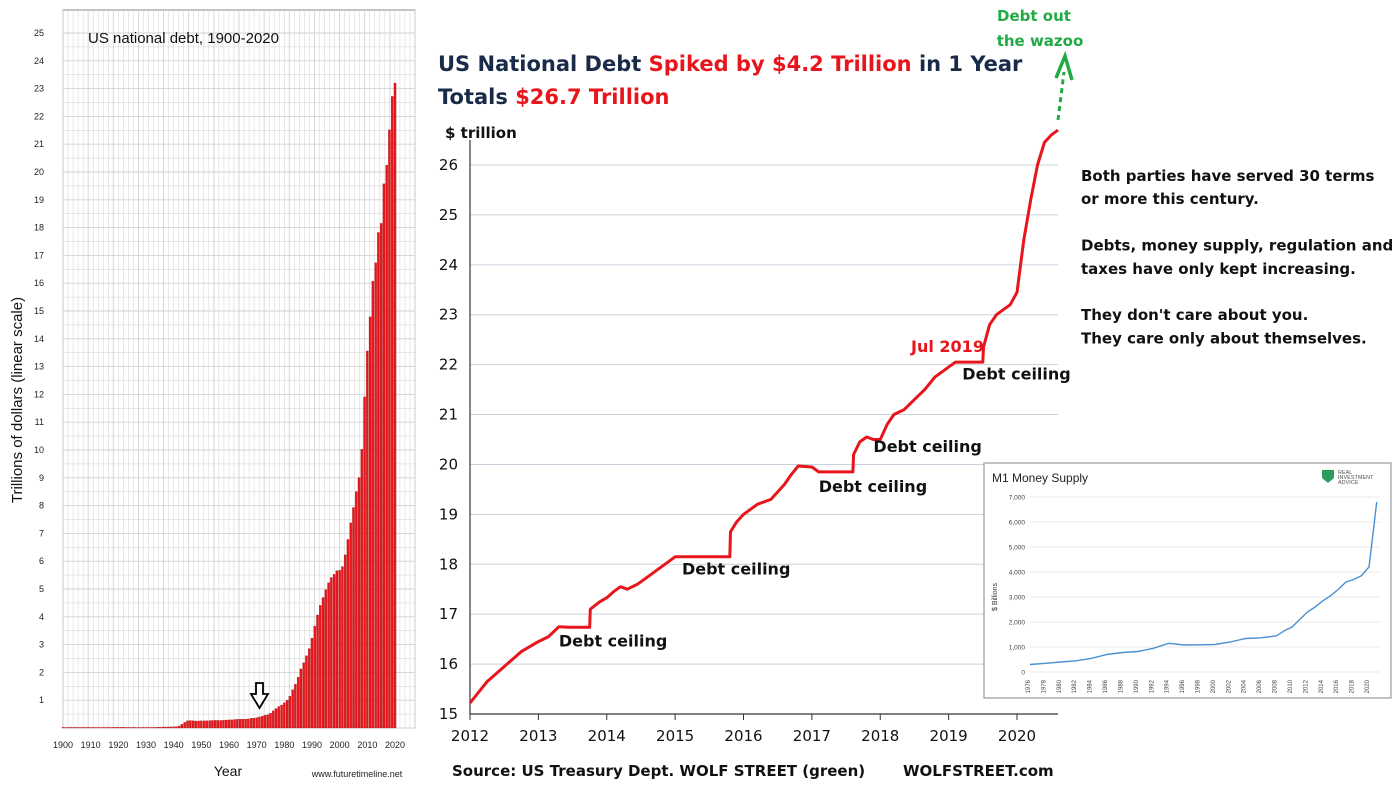  Describe the element at coordinates (1170, 199) in the screenshot. I see `commentary-line: or more this century.` at that location.